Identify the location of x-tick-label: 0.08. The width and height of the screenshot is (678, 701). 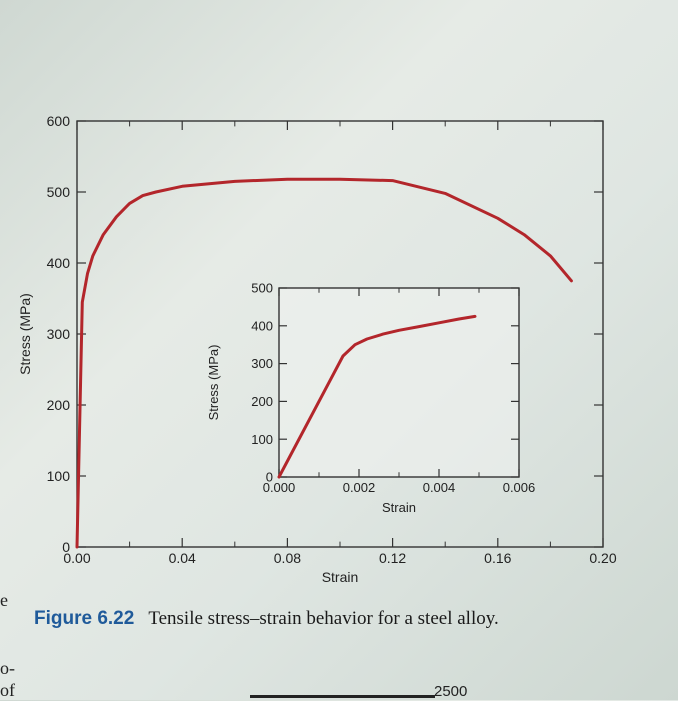
(287, 558).